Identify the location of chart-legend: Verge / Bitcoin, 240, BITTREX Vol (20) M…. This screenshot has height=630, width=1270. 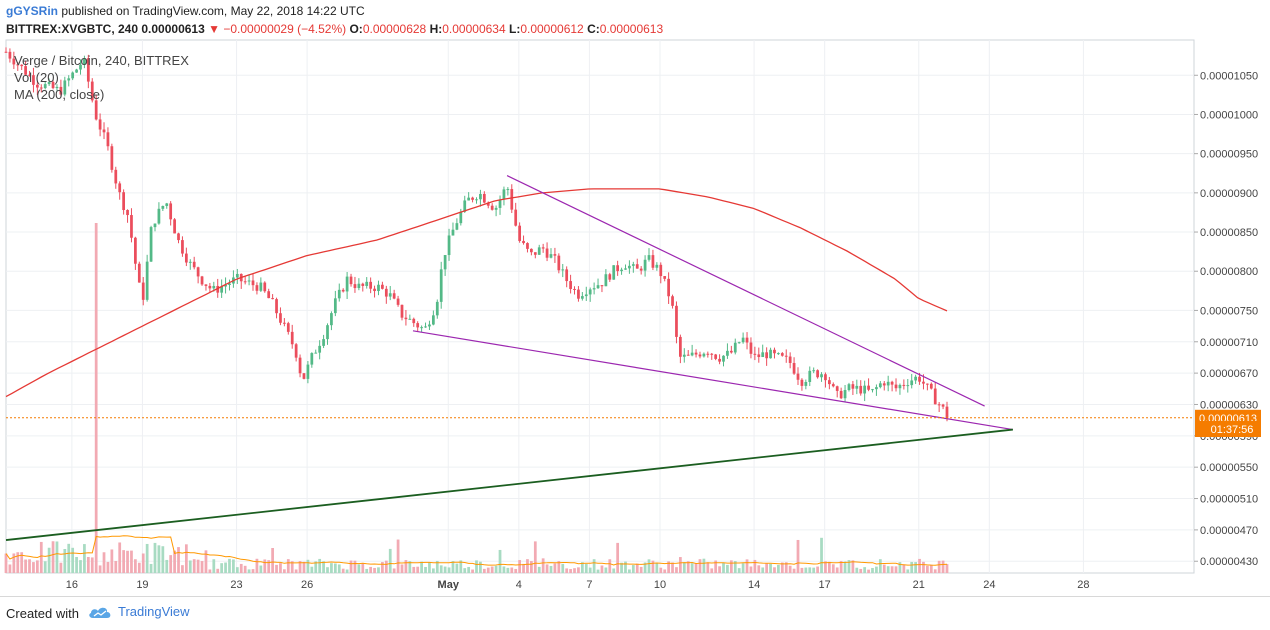
(101, 77).